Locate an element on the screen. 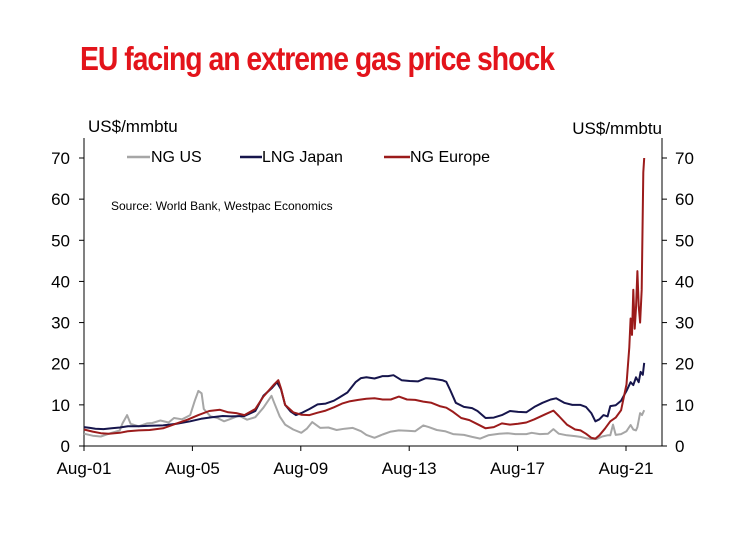  right-y-tick-label: 60 is located at coordinates (684, 199).